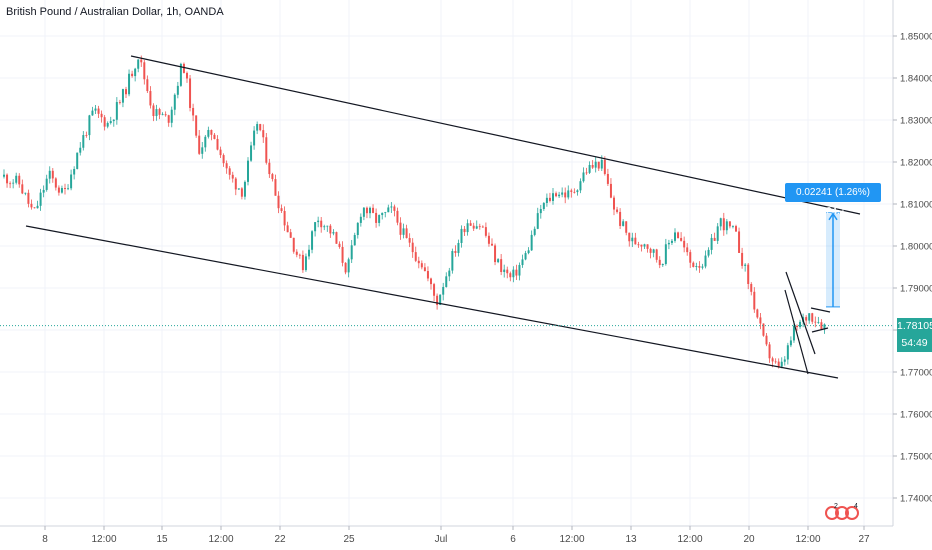 This screenshot has height=550, width=932. Describe the element at coordinates (349, 539) in the screenshot. I see `x-tick-label: 25` at that location.